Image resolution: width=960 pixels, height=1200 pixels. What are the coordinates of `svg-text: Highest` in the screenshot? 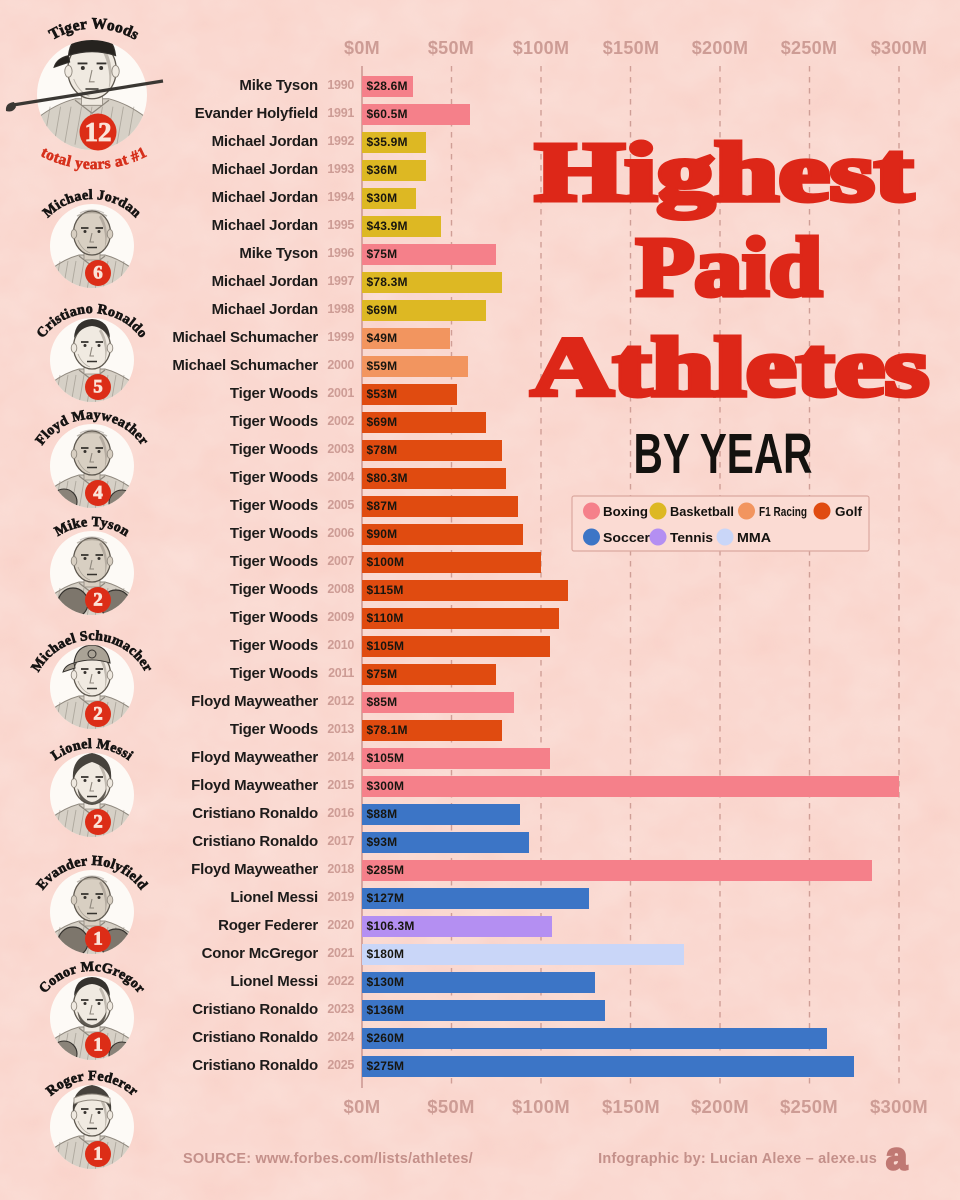 It's located at (724, 172).